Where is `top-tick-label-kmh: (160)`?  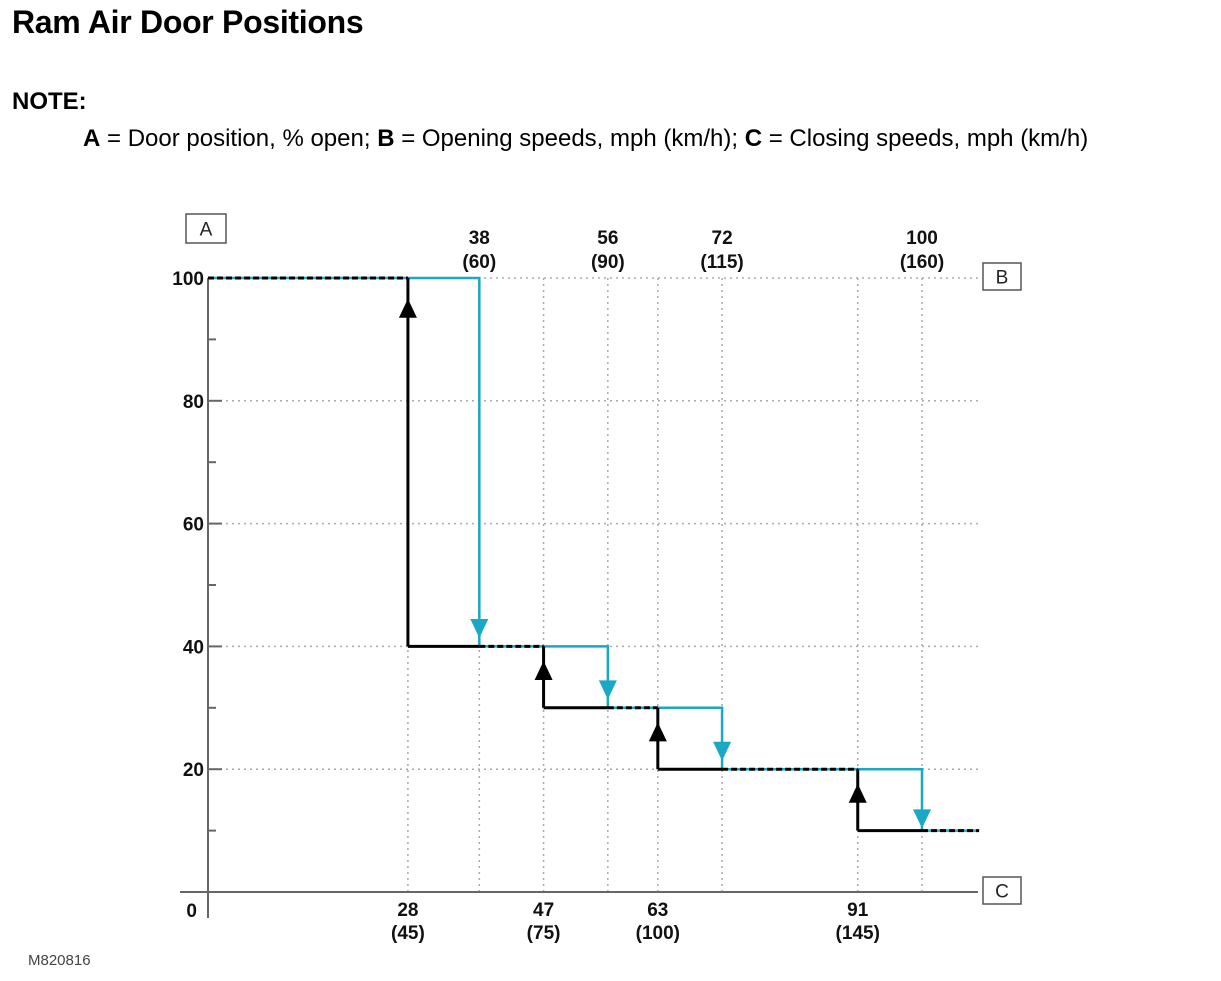 top-tick-label-kmh: (160) is located at coordinates (922, 262).